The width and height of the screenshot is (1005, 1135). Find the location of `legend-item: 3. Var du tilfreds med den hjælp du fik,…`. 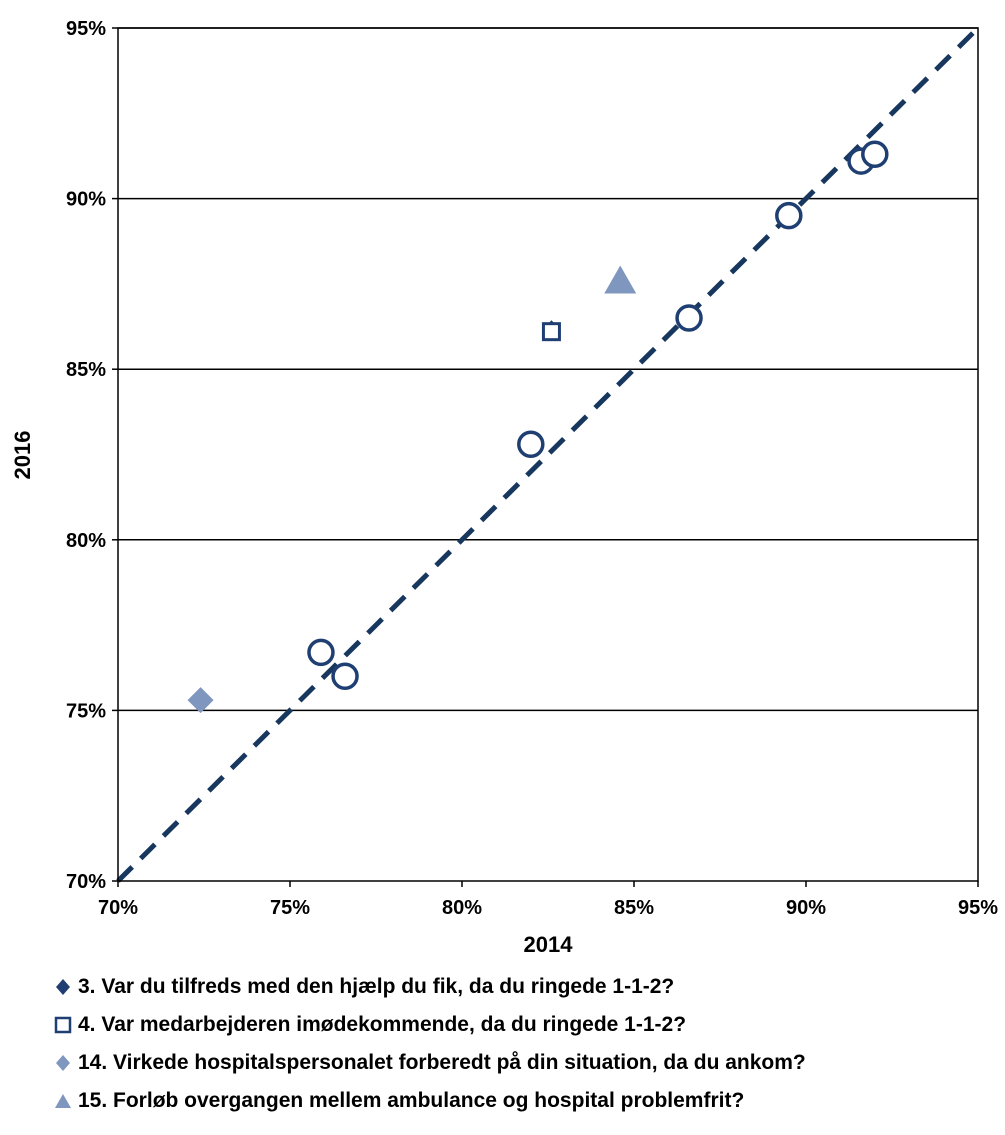

legend-item: 3. Var du tilfreds med den hjælp du fik,… is located at coordinates (523, 987).